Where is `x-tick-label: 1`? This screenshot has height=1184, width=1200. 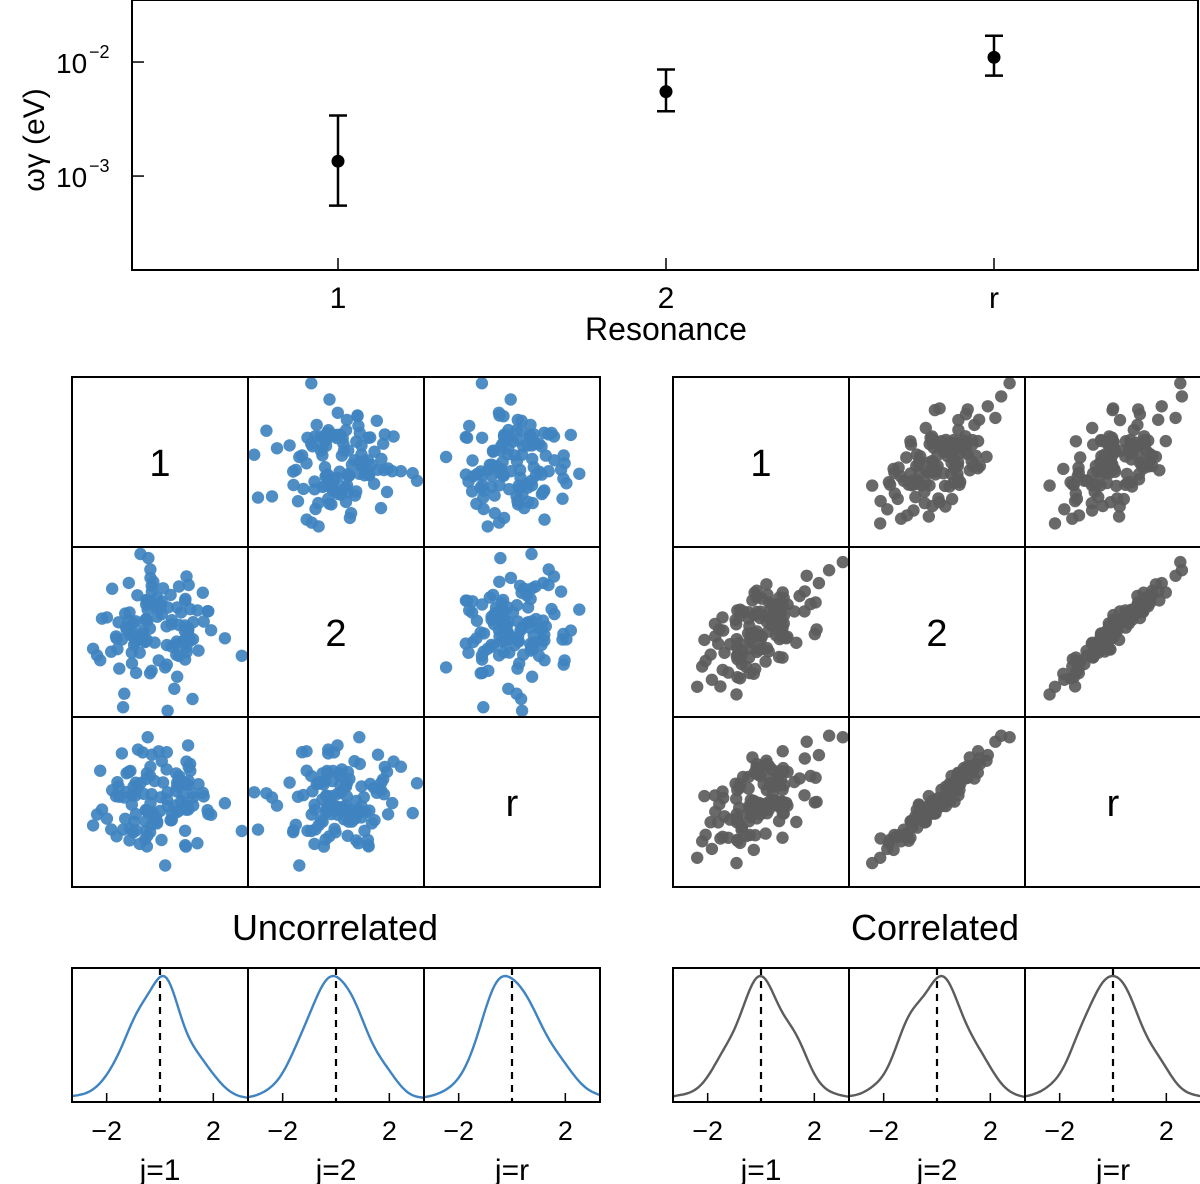
x-tick-label: 1 is located at coordinates (338, 298).